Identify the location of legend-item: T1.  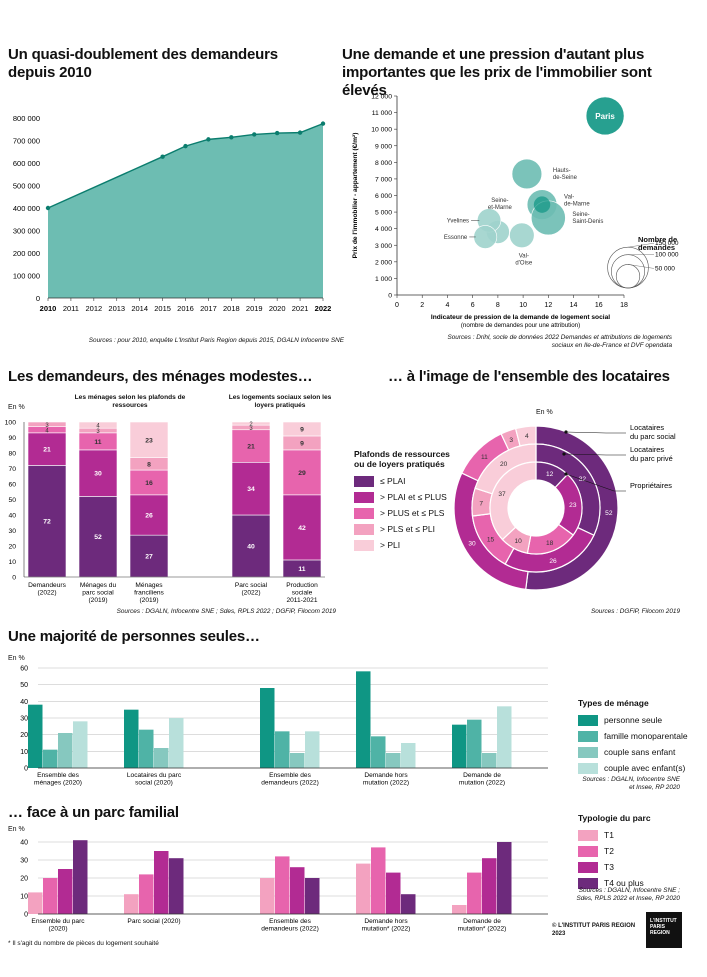
(638, 835).